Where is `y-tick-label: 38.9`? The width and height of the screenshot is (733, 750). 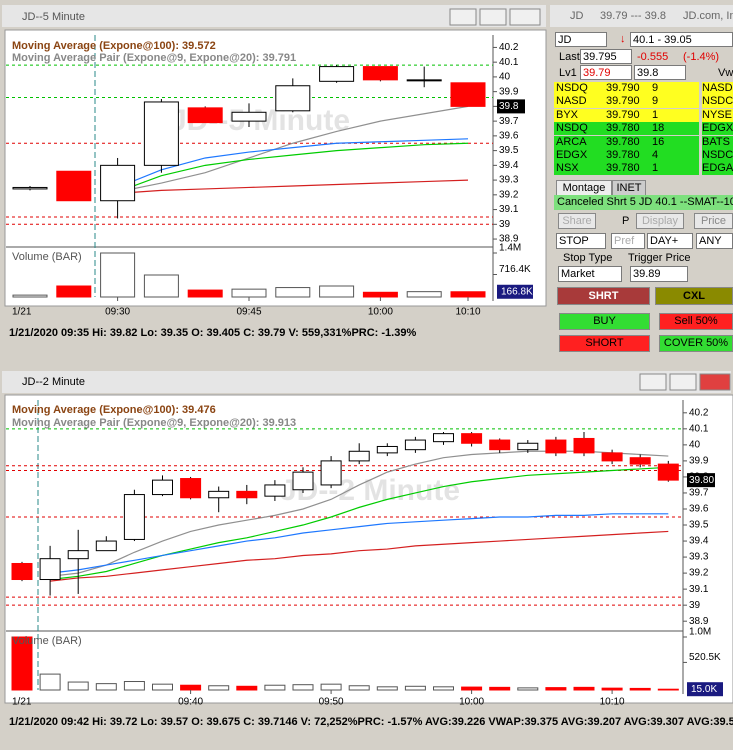 y-tick-label: 38.9 is located at coordinates (509, 239).